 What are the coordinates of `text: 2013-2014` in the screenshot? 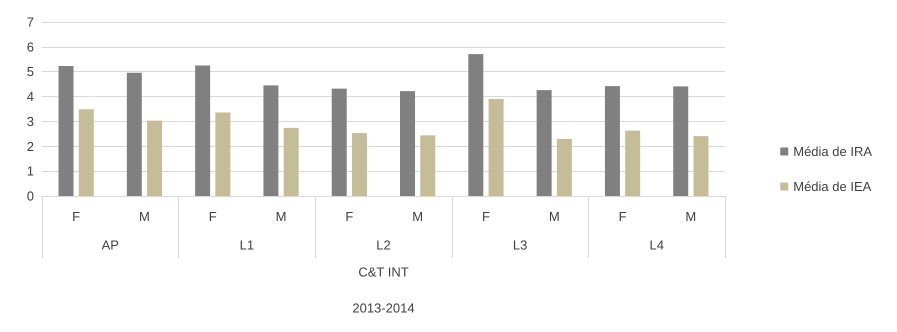 It's located at (383, 308).